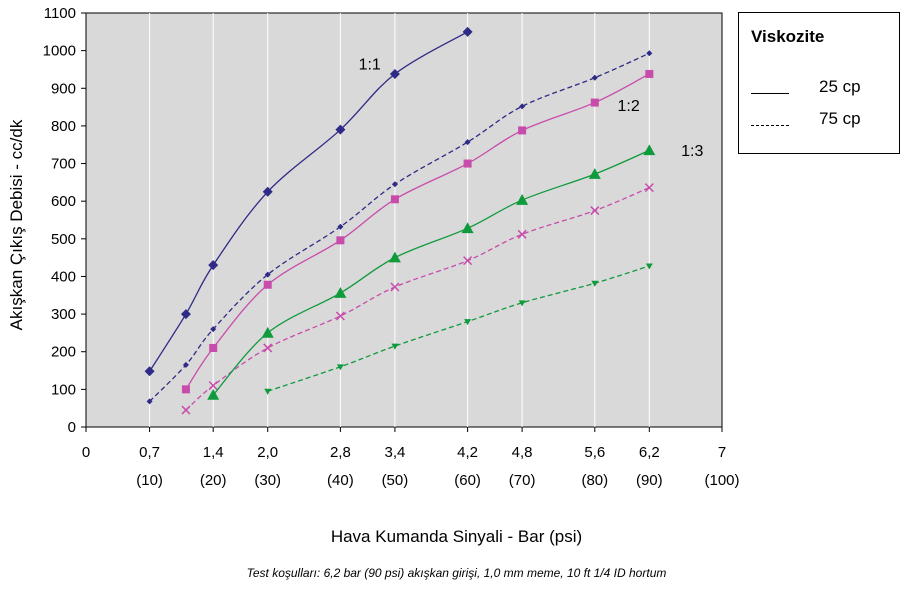  Describe the element at coordinates (649, 452) in the screenshot. I see `x-tick-label: 6,2` at that location.